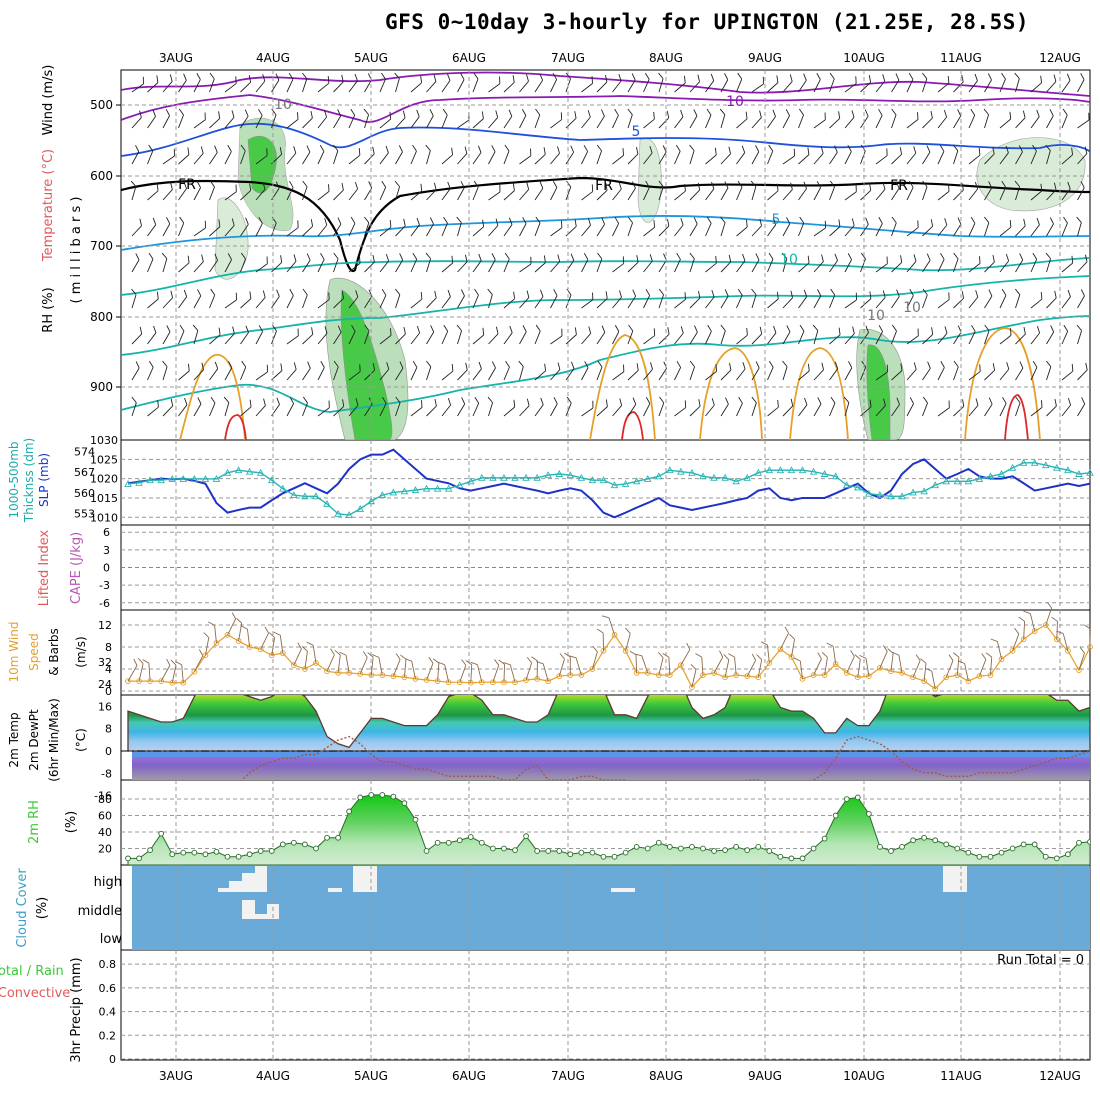  What do you see at coordinates (105, 849) in the screenshot?
I see `rh-tick-label: 20` at bounding box center [105, 849].